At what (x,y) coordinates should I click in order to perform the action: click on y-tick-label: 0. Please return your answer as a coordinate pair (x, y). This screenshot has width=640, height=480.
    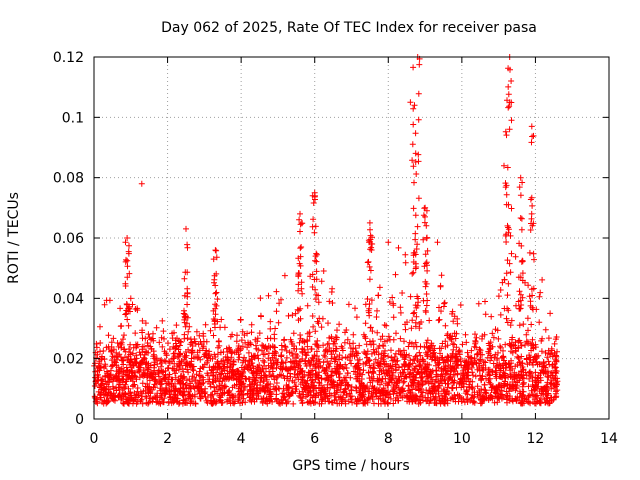
    Looking at the image, I should click on (79, 420).